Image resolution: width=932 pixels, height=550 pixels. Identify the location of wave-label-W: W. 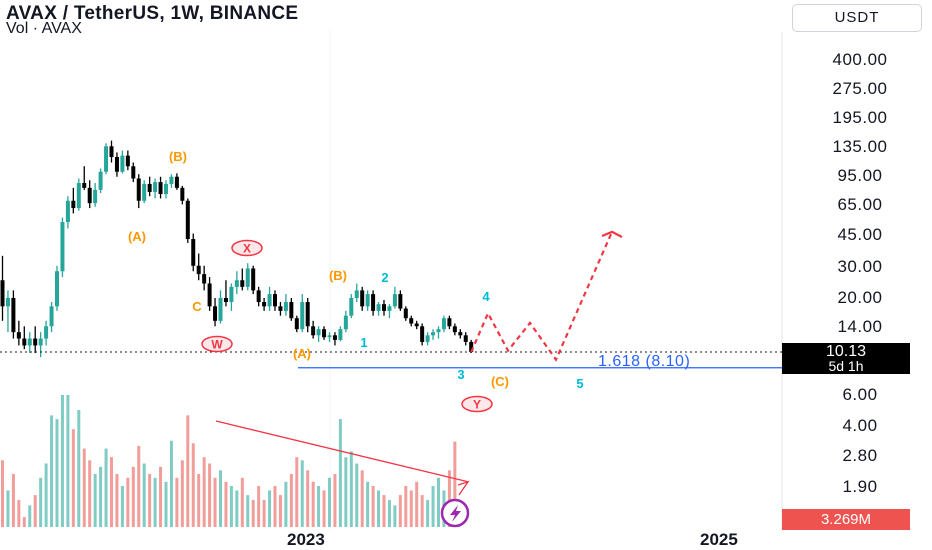
(217, 345).